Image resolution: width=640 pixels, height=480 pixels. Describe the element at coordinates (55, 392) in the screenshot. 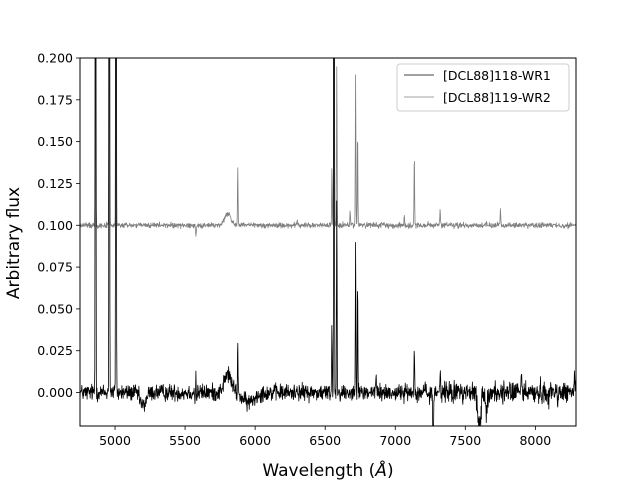

I see `y-tick-label: 0.000` at that location.